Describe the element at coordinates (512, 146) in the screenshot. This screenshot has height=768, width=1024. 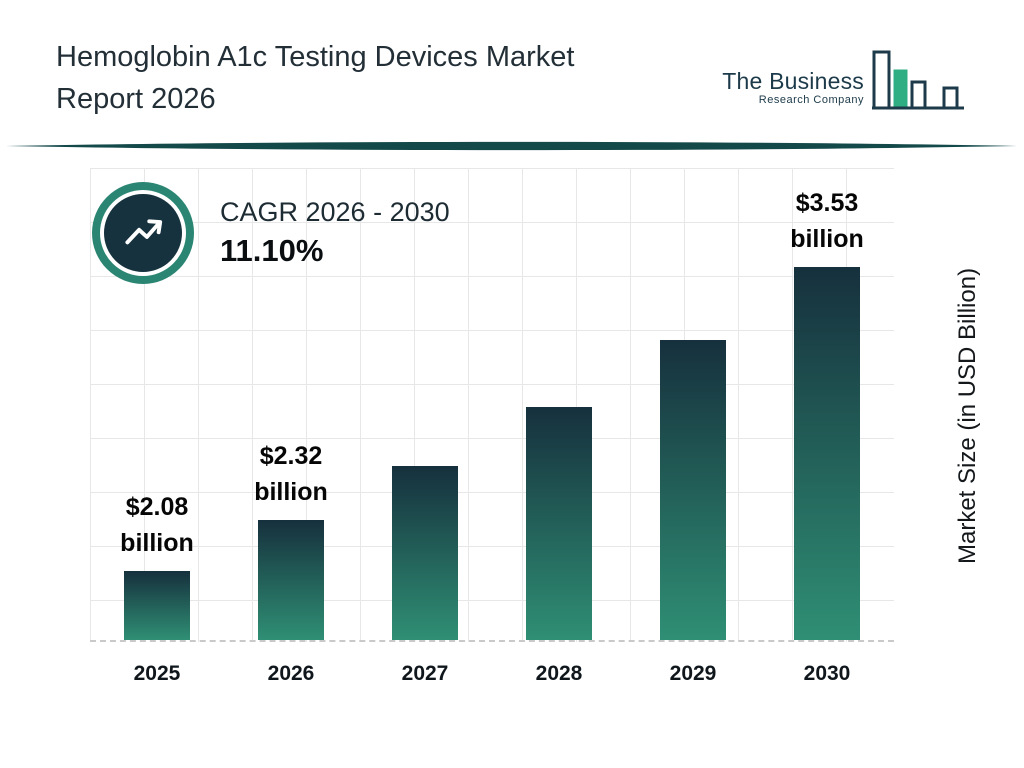
I see `divider-line` at that location.